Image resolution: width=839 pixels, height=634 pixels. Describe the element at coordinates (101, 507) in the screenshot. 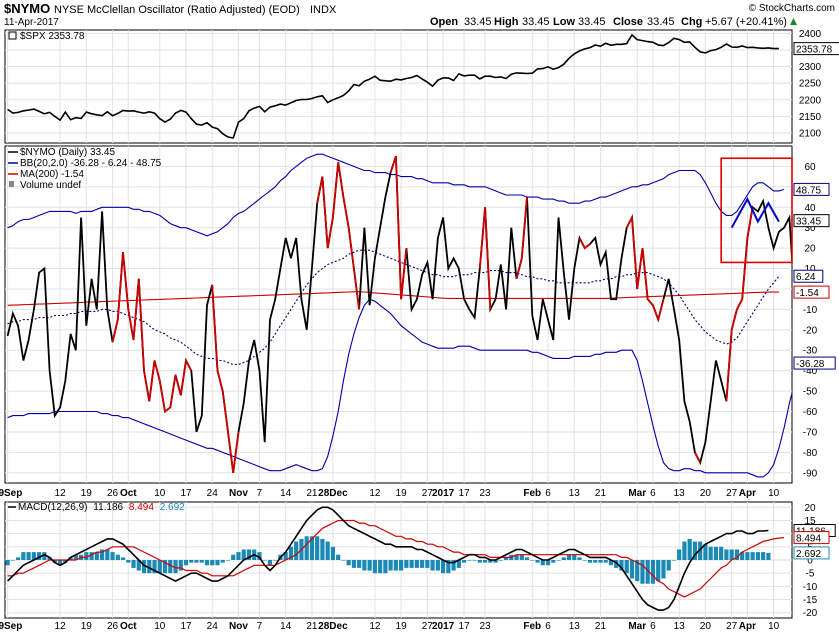

I see `legend-macd: MACD(12,26,9) 11.186 8.494 2.692` at that location.